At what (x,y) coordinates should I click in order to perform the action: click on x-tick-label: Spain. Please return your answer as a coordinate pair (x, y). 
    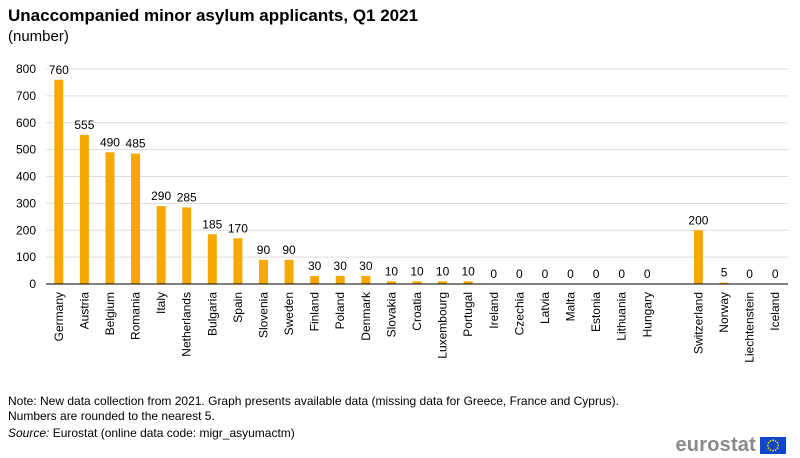
    Looking at the image, I should click on (238, 307).